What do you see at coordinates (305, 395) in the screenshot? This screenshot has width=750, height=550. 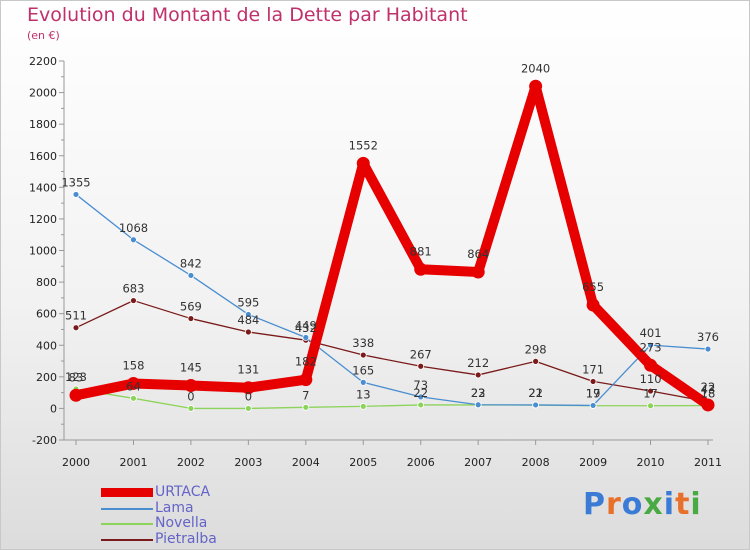 I see `data-label-novella: 7` at bounding box center [305, 395].